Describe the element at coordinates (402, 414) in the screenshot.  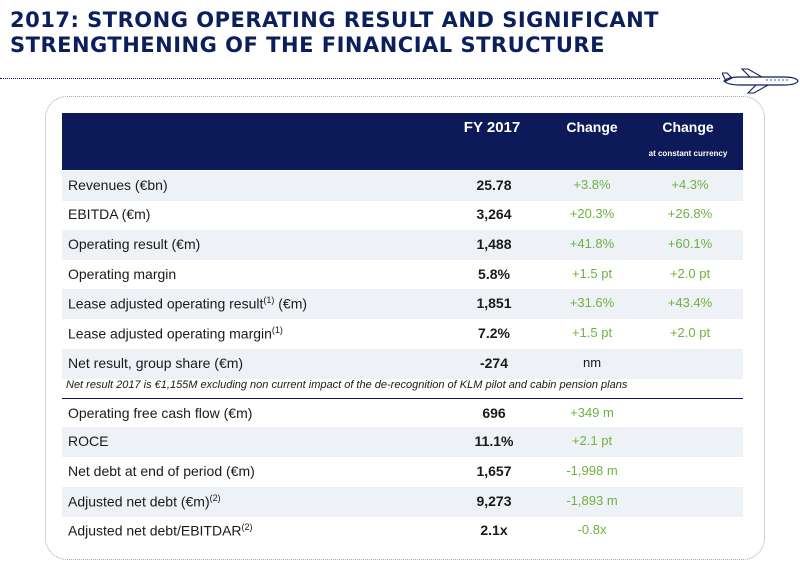
I see `table-row: Operating free cash flow (€m) 696 +349 m` at that location.